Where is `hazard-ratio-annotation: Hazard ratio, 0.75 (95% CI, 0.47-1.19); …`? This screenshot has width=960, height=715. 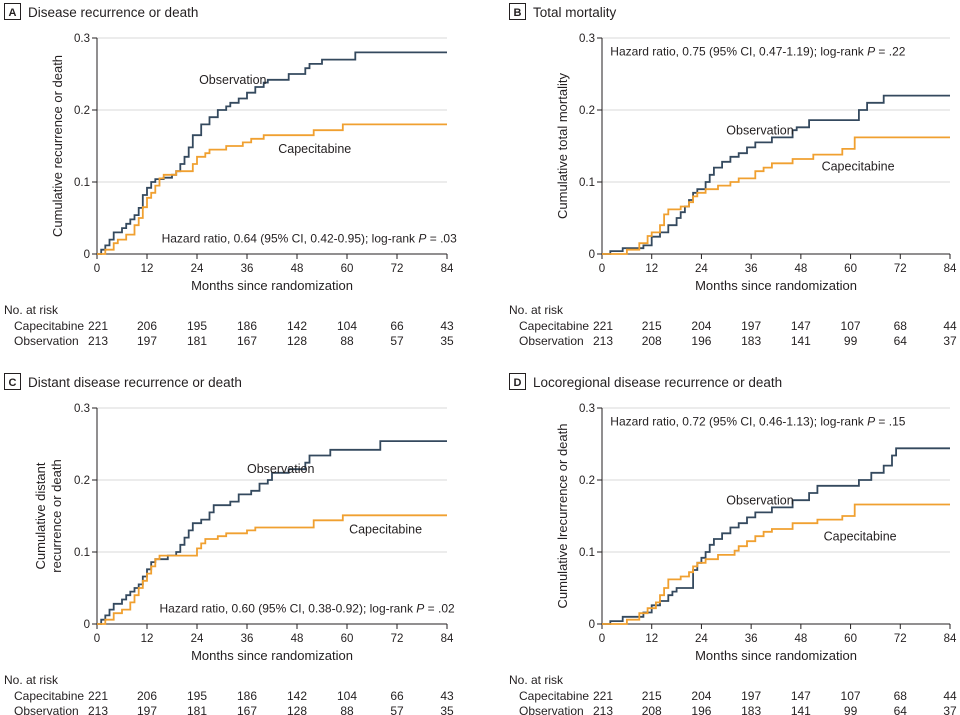 hazard-ratio-annotation: Hazard ratio, 0.75 (95% CI, 0.47-1.19); … is located at coordinates (757, 51).